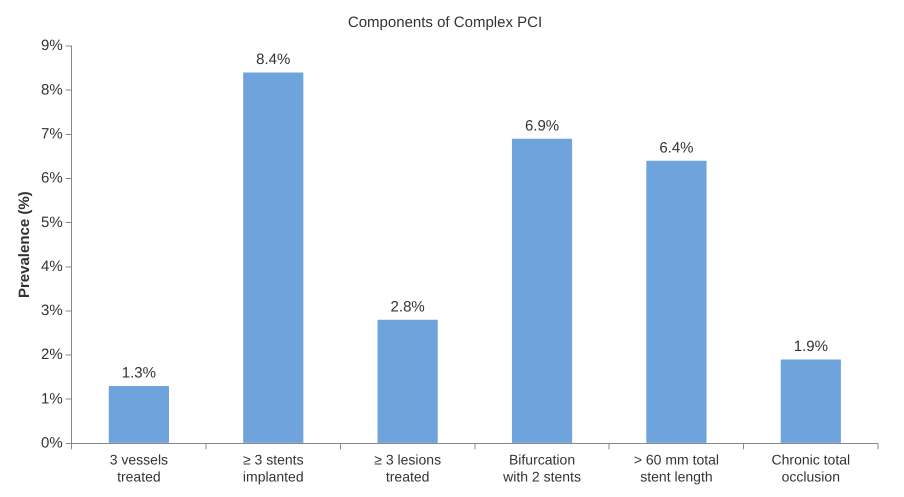 The height and width of the screenshot is (497, 904). What do you see at coordinates (273, 468) in the screenshot?
I see `x-tick-label: ≥ 3 stents implanted` at bounding box center [273, 468].